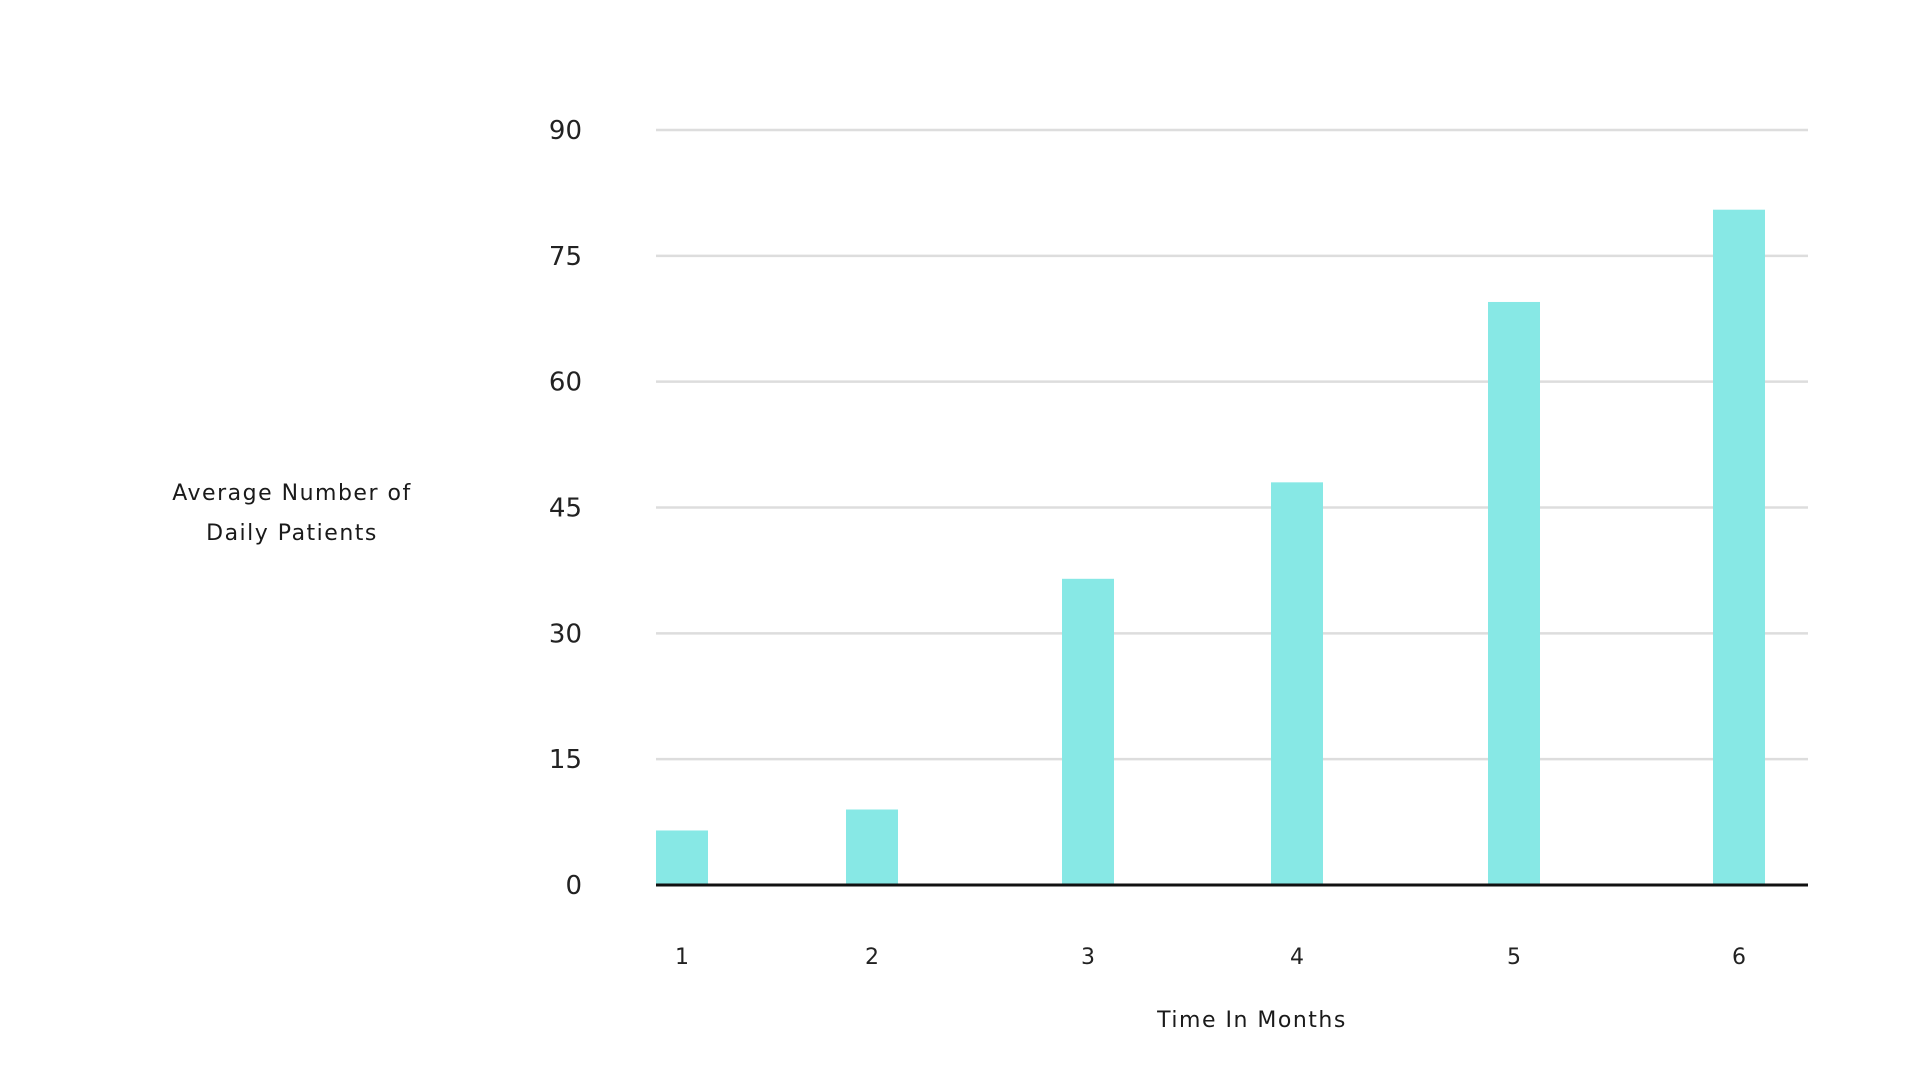  What do you see at coordinates (565, 257) in the screenshot?
I see `y-tick-label: 75` at bounding box center [565, 257].